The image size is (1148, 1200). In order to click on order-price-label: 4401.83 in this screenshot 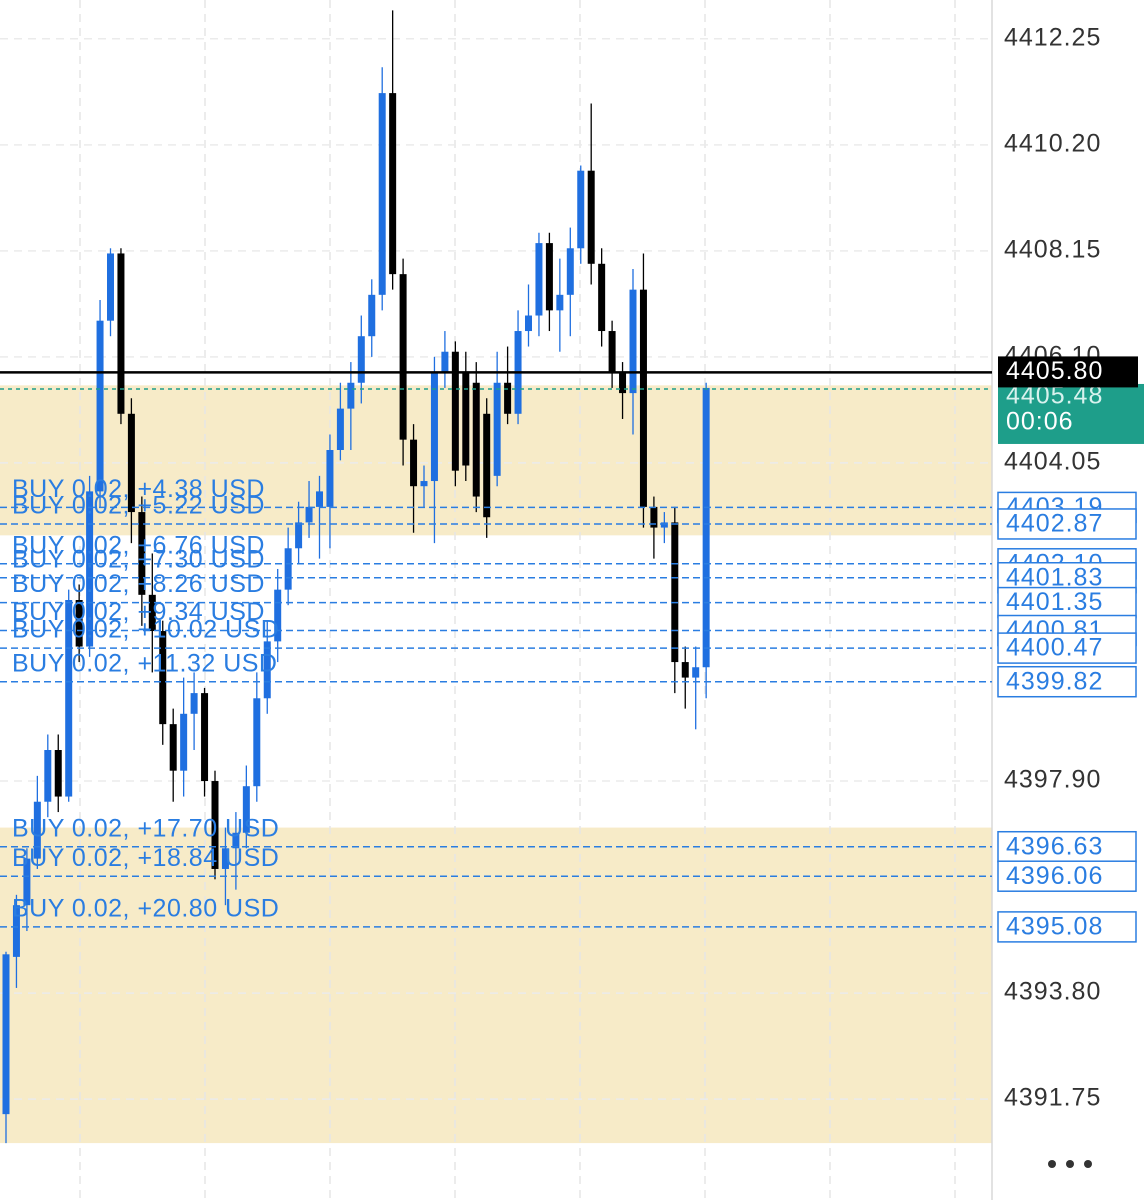, I will do `click(1054, 577)`.